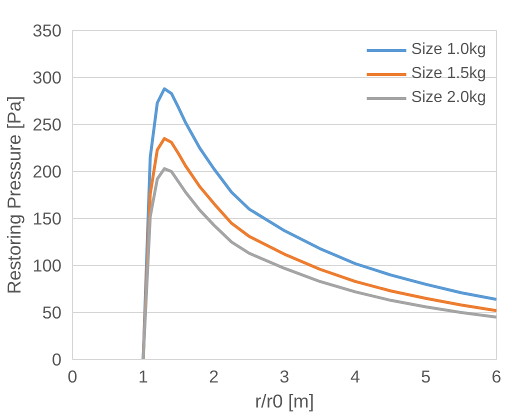  Describe the element at coordinates (73, 376) in the screenshot. I see `x-tick-label: 0` at that location.